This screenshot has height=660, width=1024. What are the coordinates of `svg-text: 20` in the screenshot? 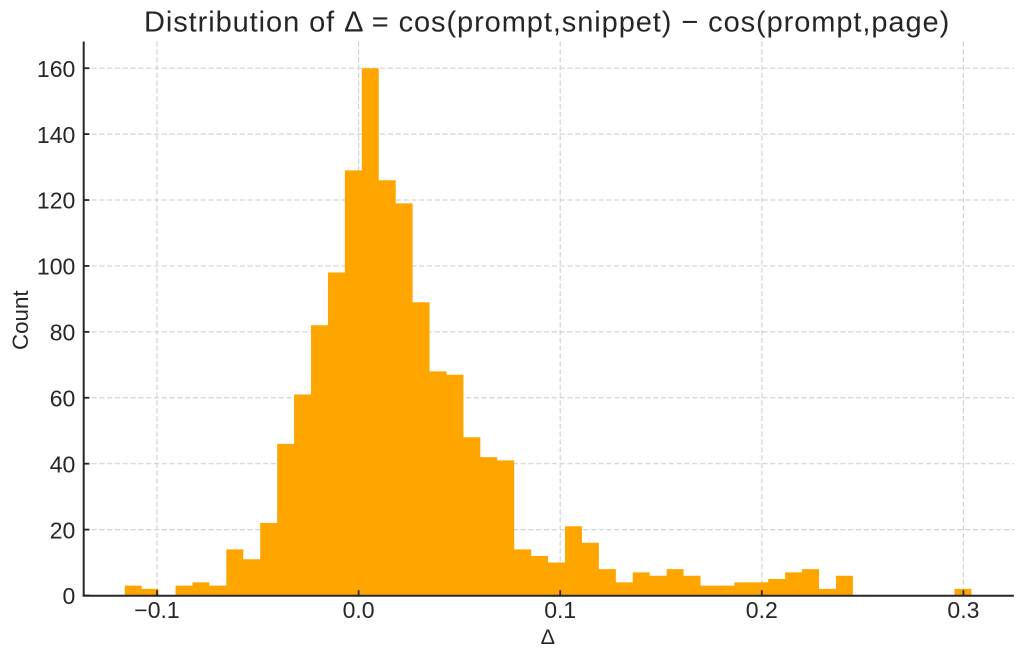 It's located at (63, 530).